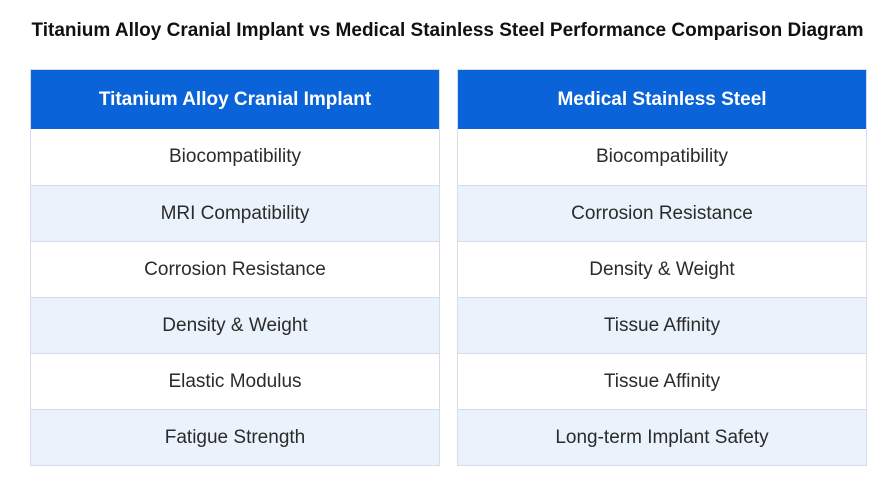  I want to click on steel-row-long-term-implant-safety: Long-term Implant Safety, so click(662, 437).